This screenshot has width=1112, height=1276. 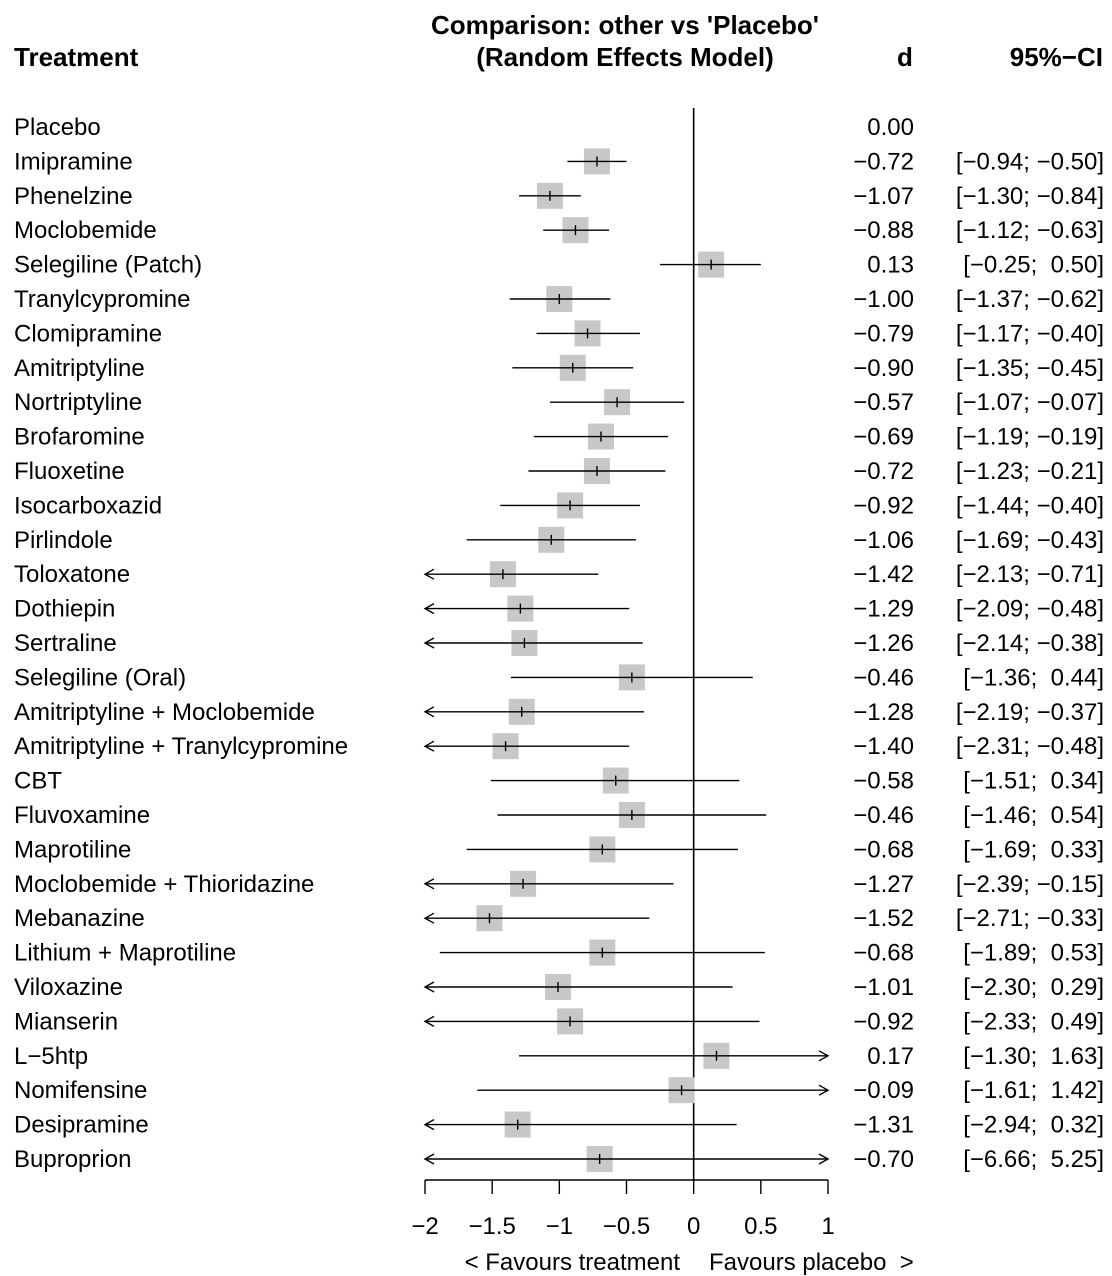 I want to click on treatment-label: Moclobemide + Thioridazine, so click(x=164, y=884).